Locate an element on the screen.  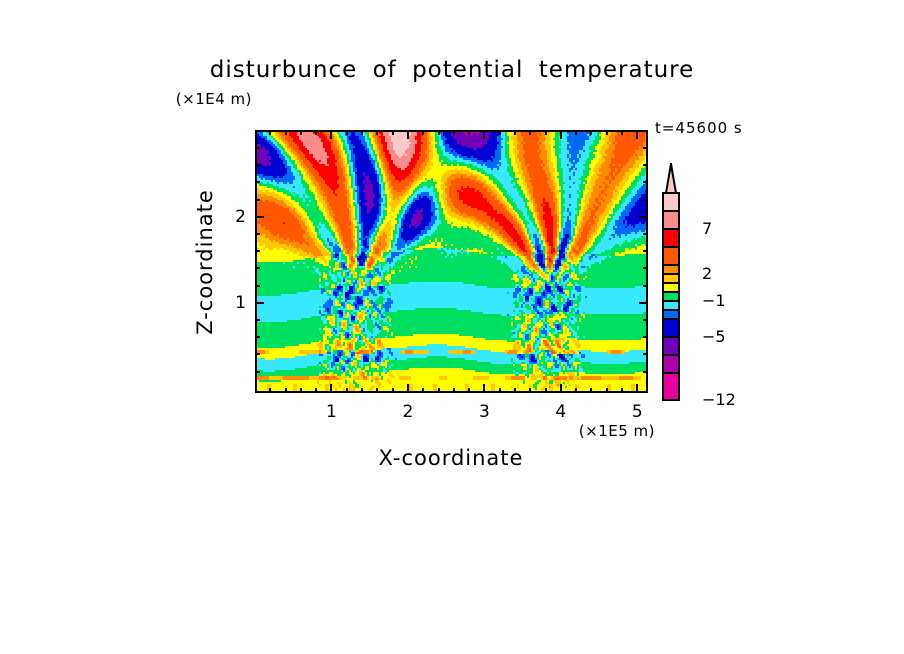
x-tick-label: 3 is located at coordinates (484, 412).